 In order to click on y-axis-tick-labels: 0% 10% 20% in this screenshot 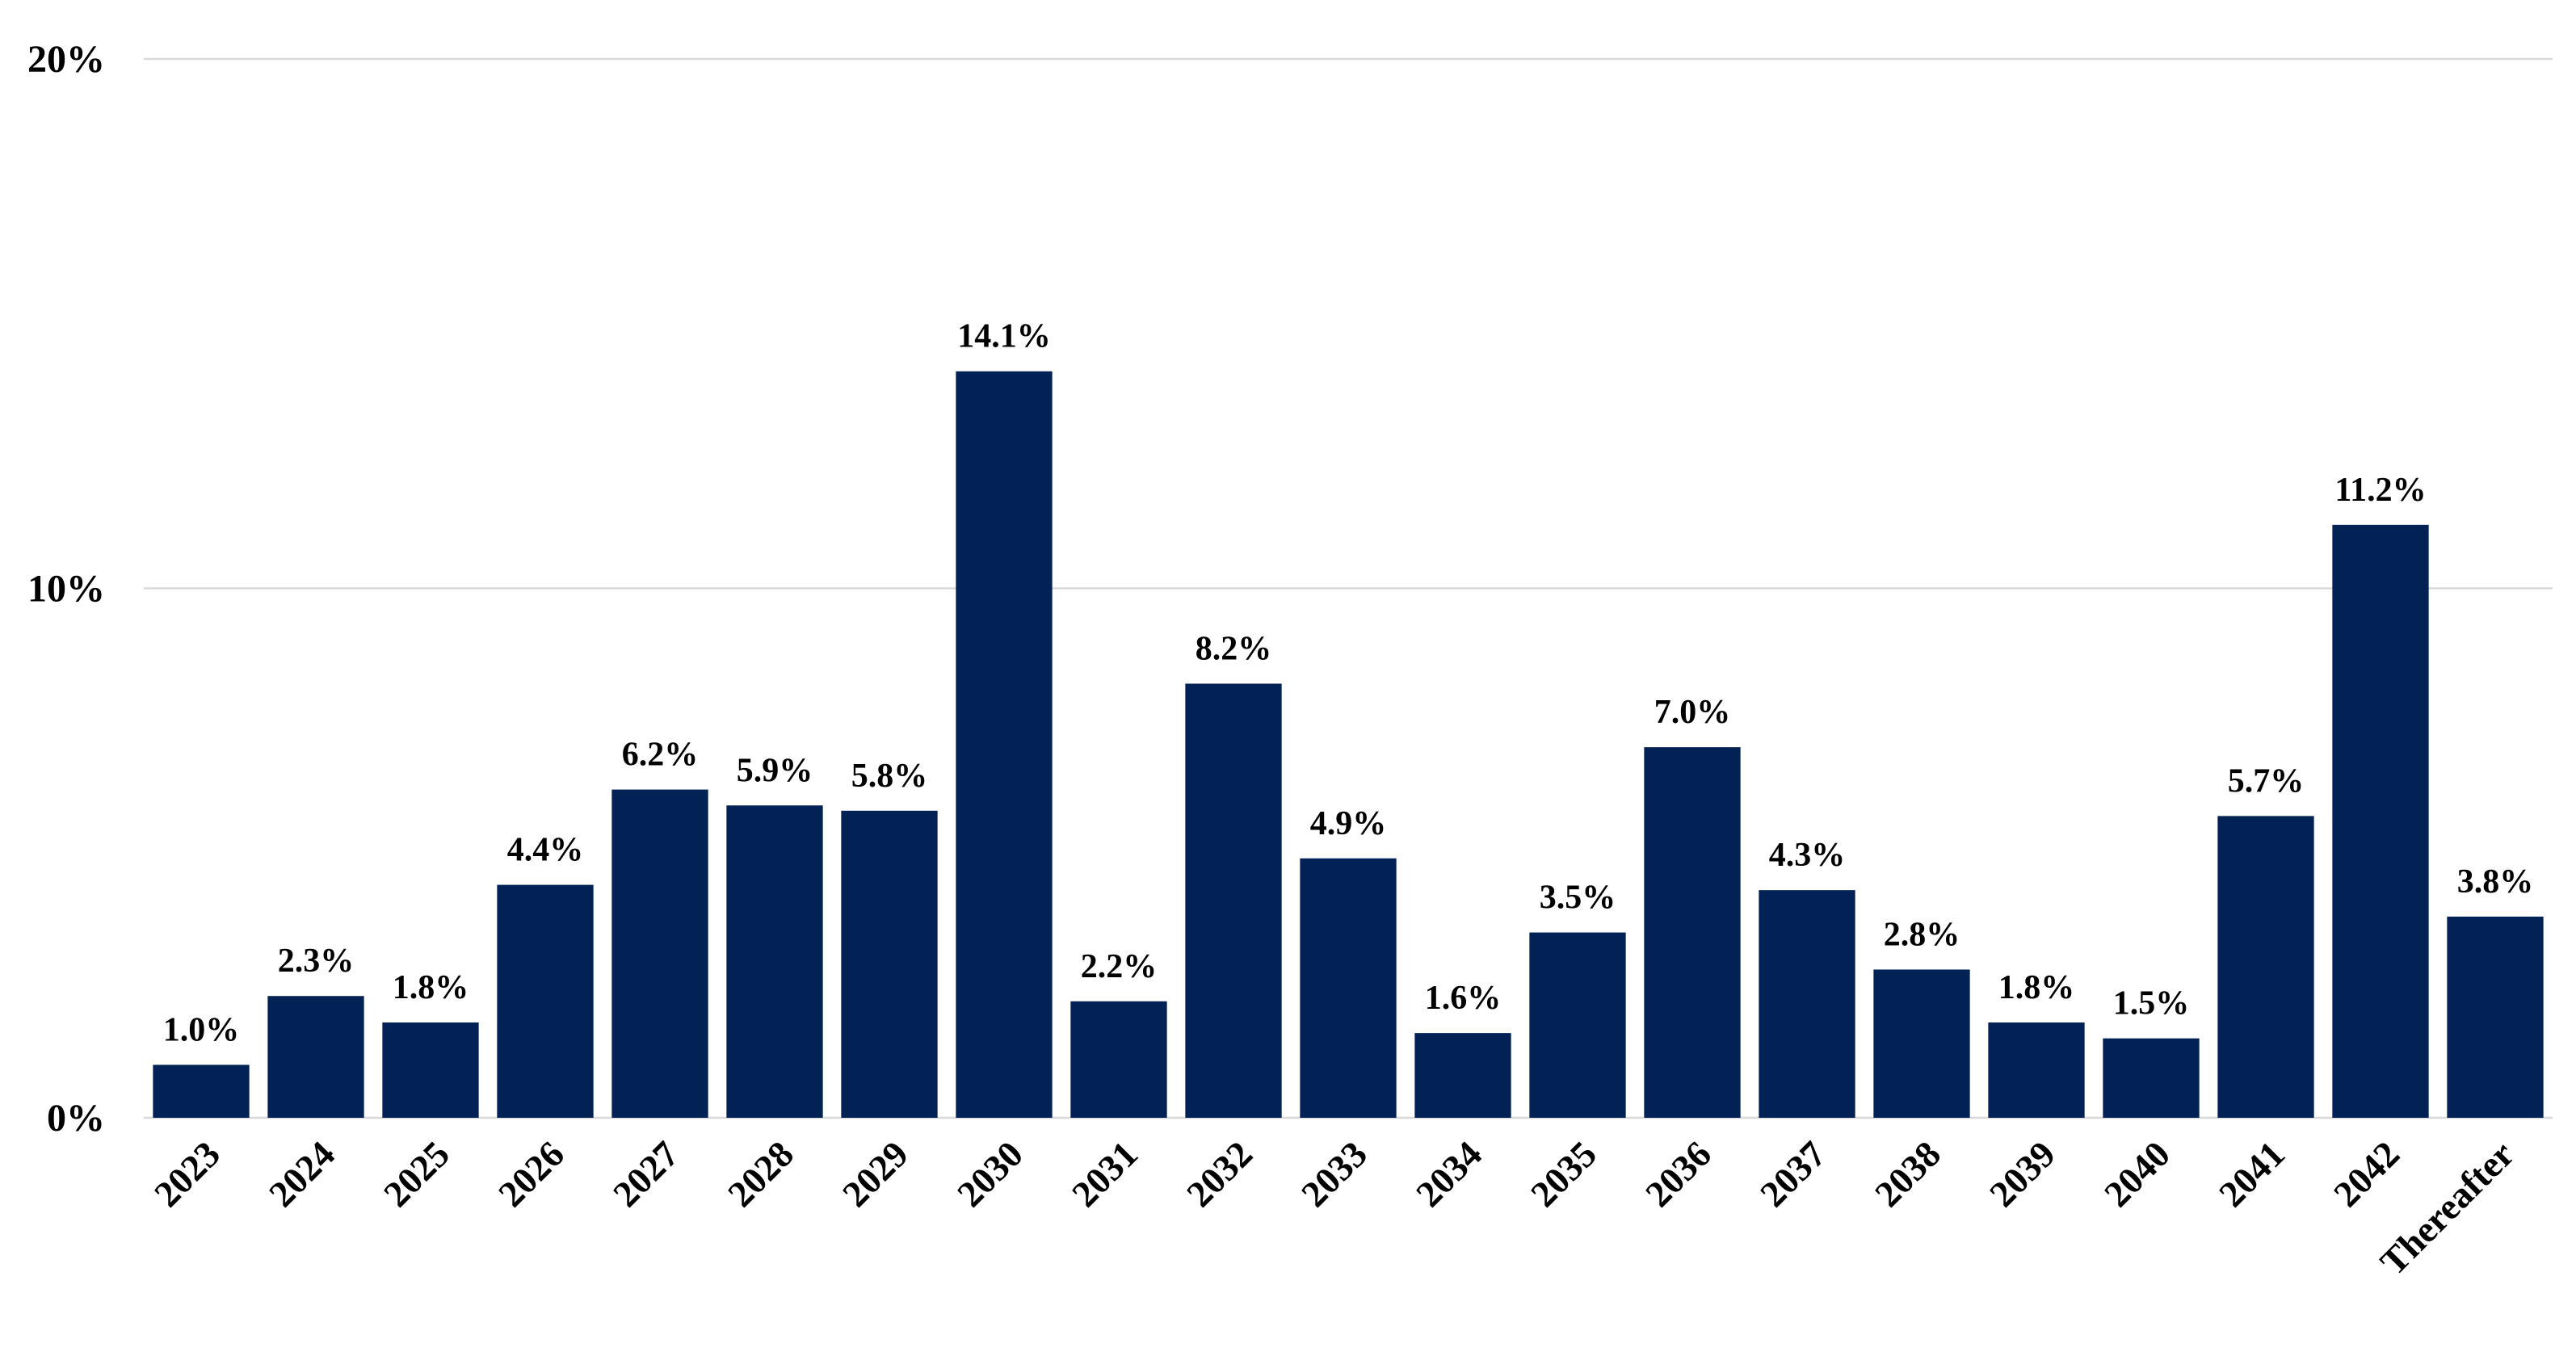, I will do `click(66, 589)`.